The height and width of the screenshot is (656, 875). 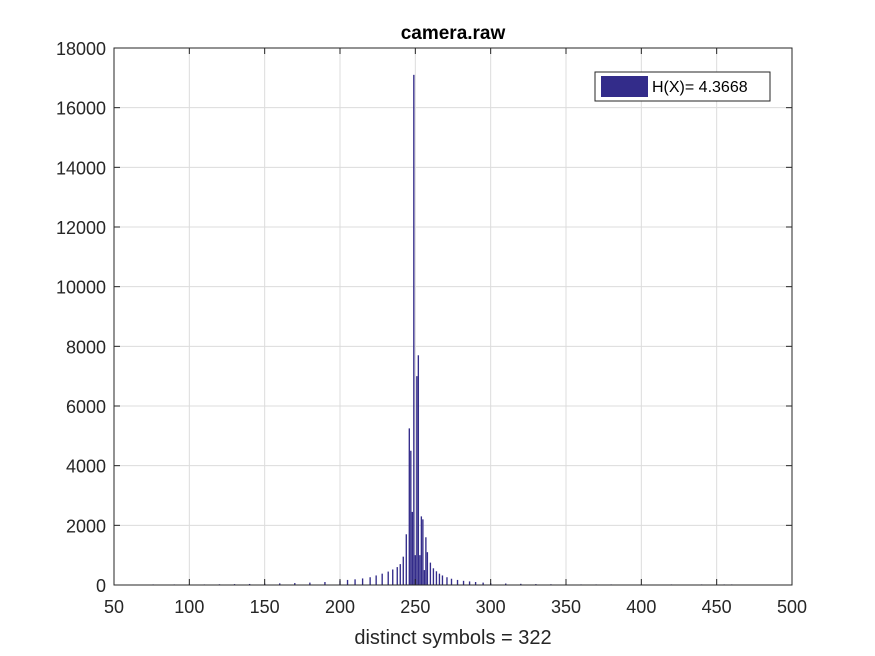 What do you see at coordinates (101, 586) in the screenshot?
I see `y-tick-label: 0` at bounding box center [101, 586].